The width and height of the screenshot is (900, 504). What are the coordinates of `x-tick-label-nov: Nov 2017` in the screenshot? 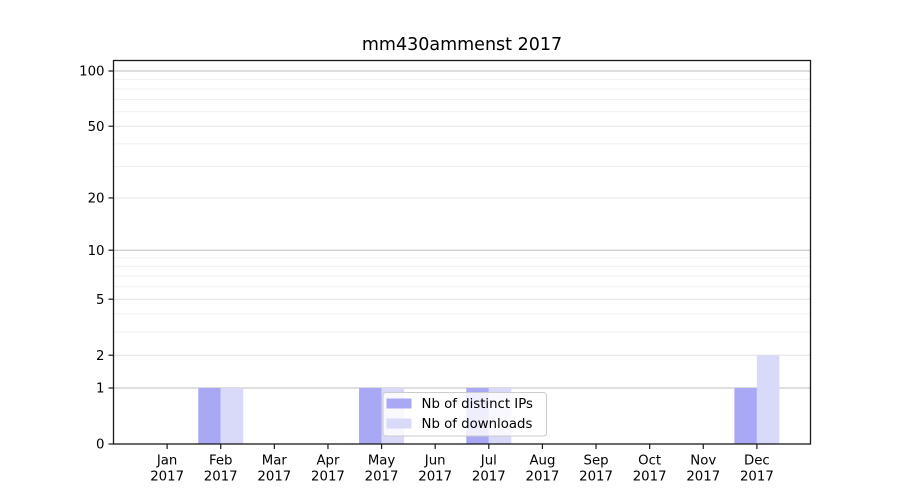 It's located at (703, 469).